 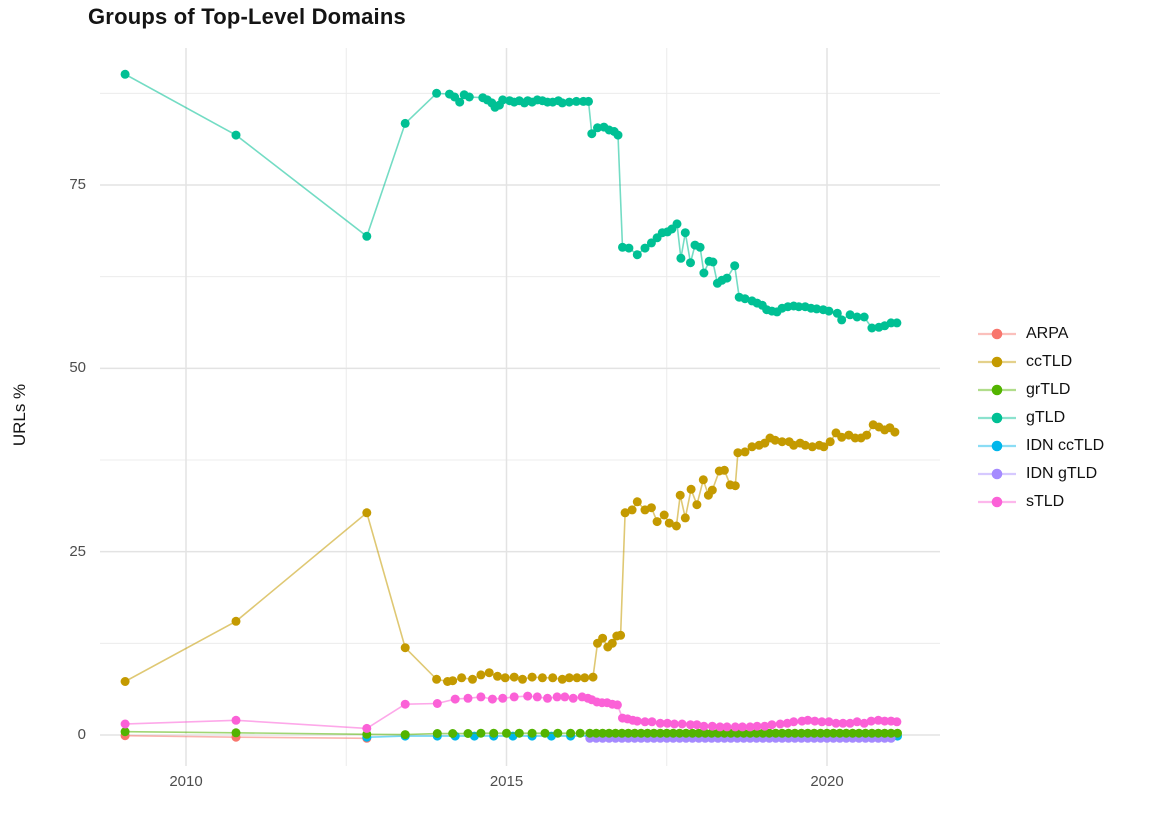 What do you see at coordinates (997, 474) in the screenshot?
I see `legend-key-icon-idn-gtld` at bounding box center [997, 474].